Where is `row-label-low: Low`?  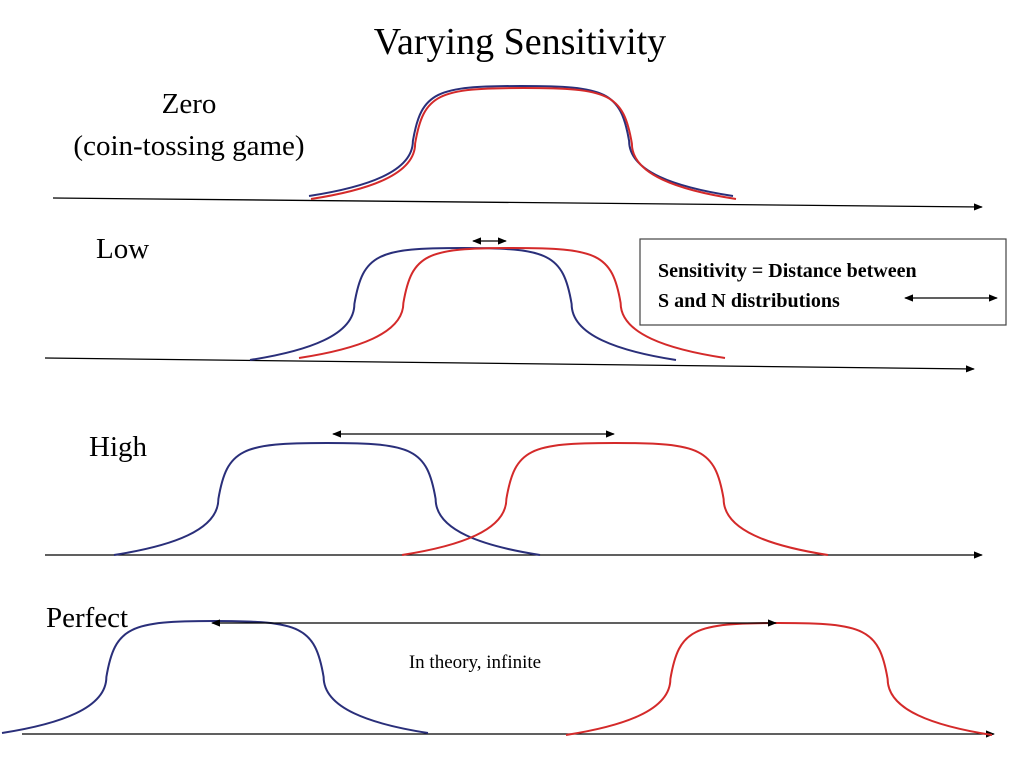
row-label-low: Low is located at coordinates (122, 249).